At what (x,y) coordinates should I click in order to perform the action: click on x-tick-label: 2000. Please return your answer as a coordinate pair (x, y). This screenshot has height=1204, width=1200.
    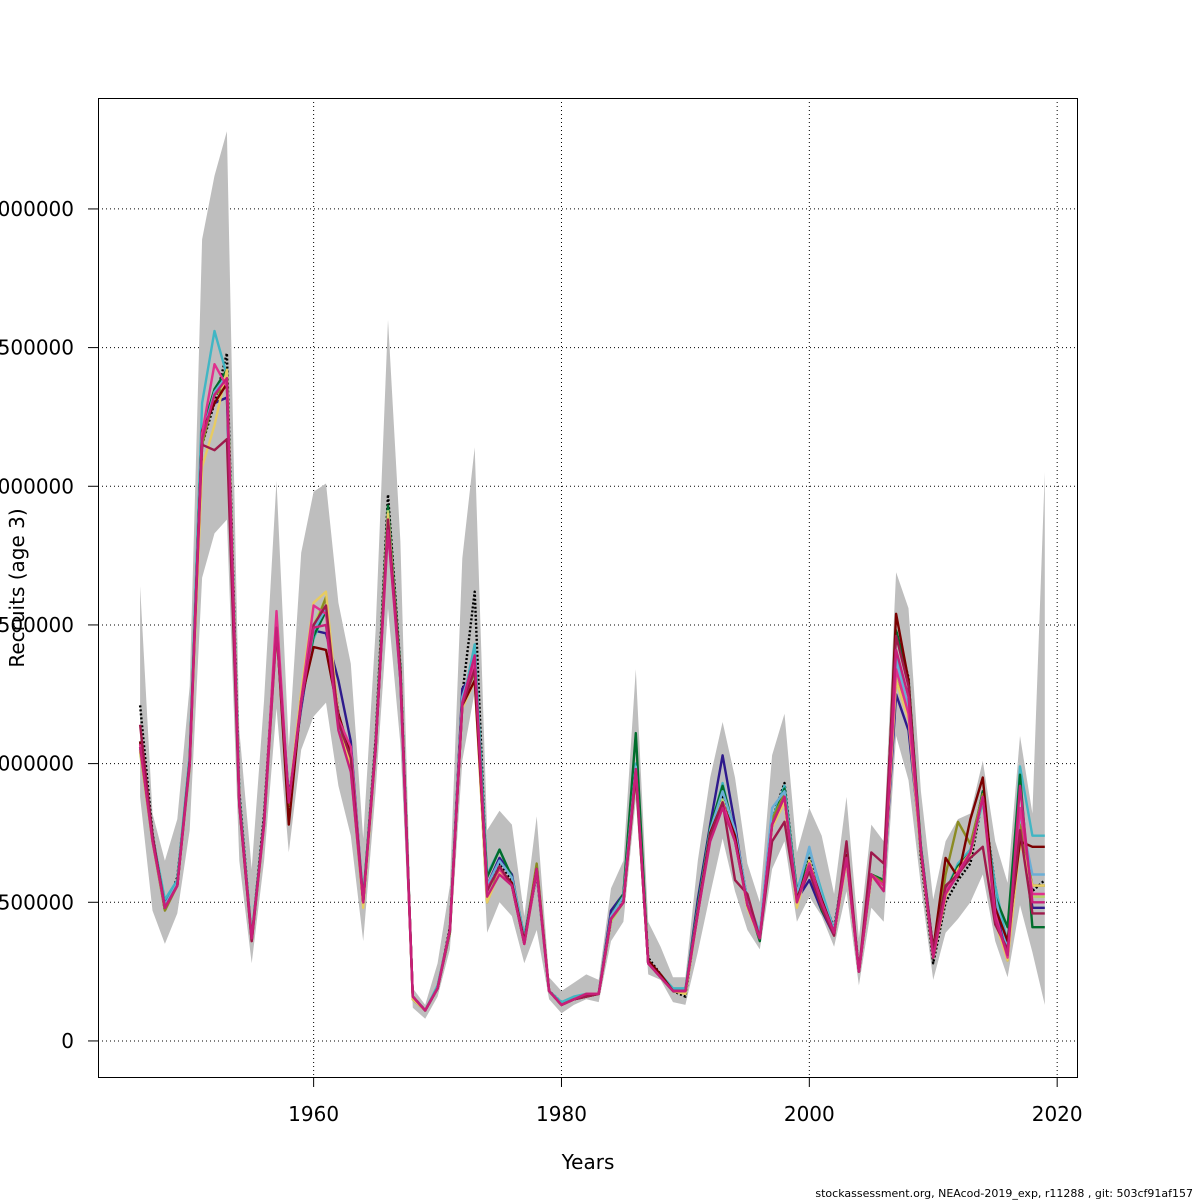
    Looking at the image, I should click on (809, 1114).